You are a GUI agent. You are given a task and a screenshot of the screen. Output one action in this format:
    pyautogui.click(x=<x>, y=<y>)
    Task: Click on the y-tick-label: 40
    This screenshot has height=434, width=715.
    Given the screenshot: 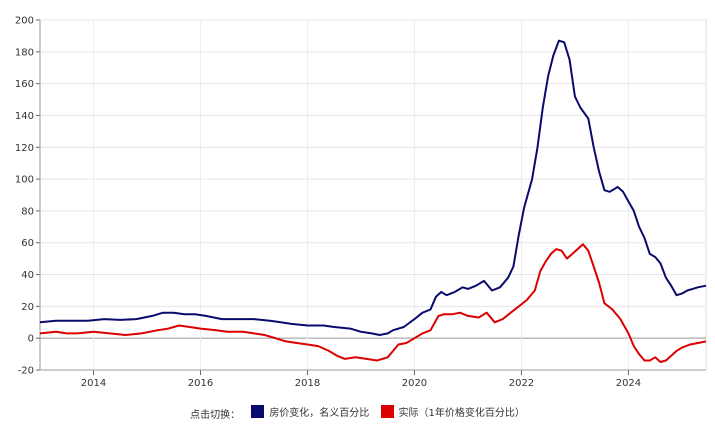 What is the action you would take?
    pyautogui.click(x=27, y=275)
    